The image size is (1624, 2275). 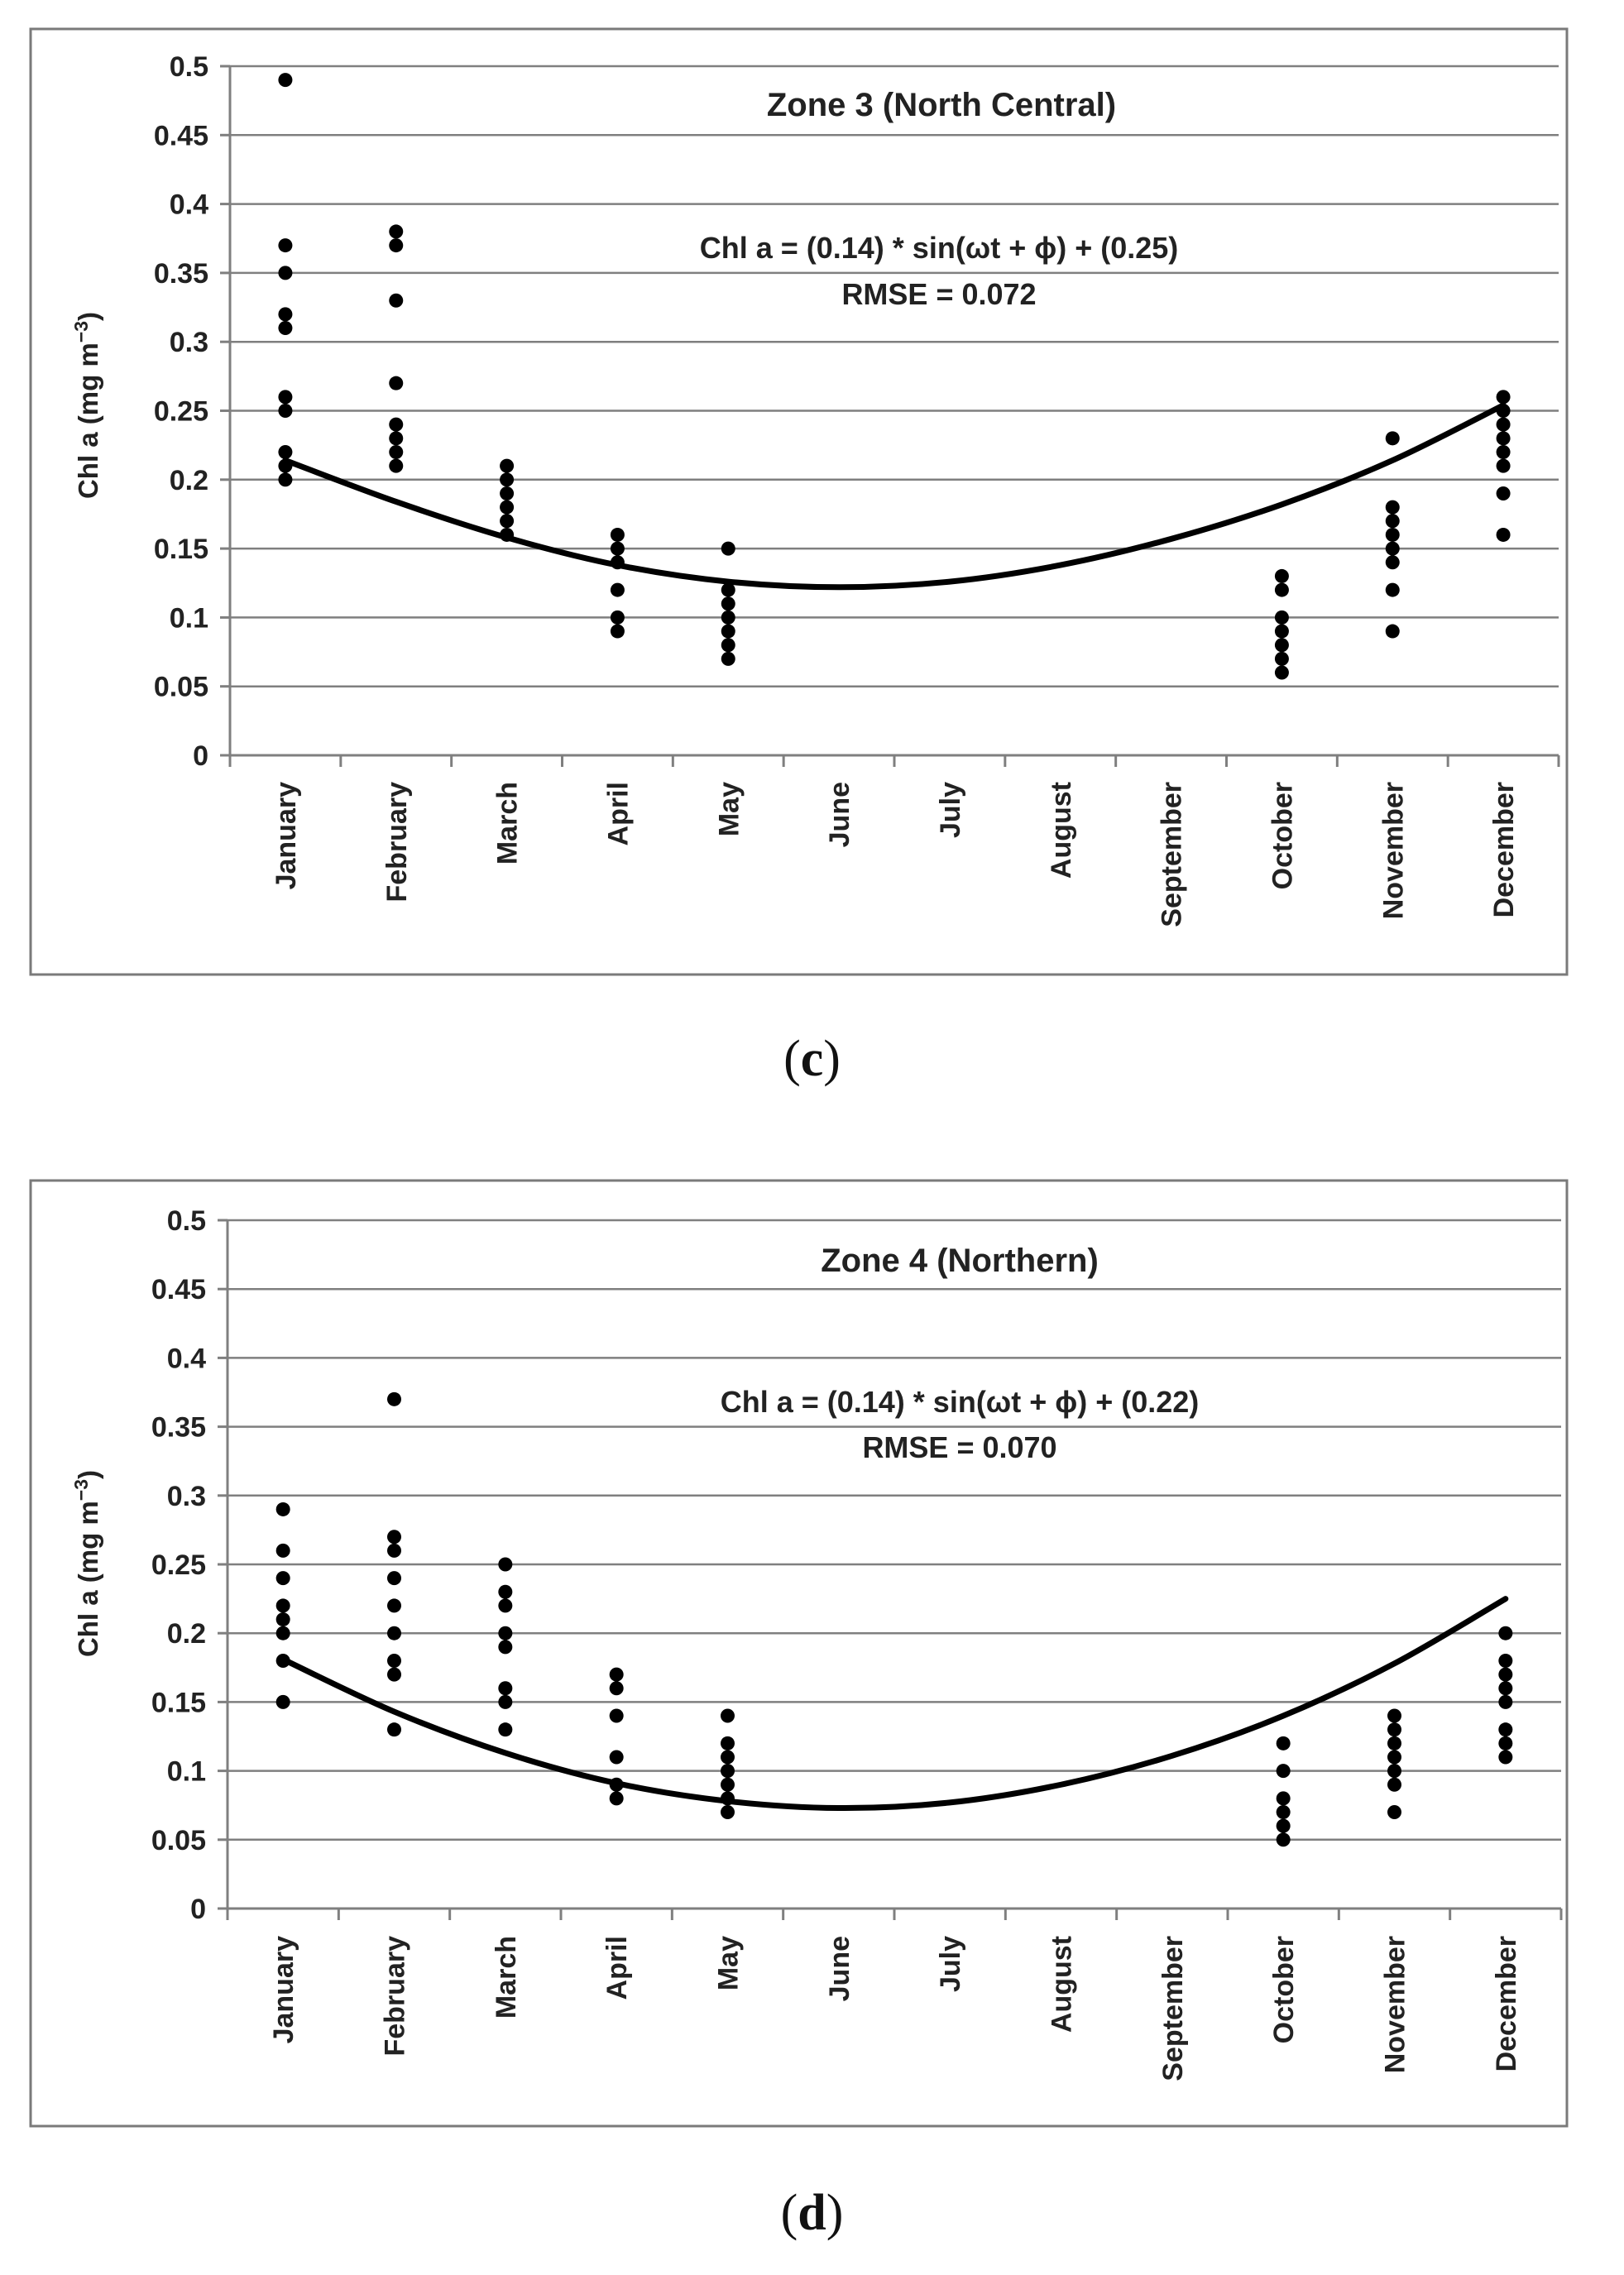 I want to click on y-tick-label: 0.05, so click(x=178, y=1840).